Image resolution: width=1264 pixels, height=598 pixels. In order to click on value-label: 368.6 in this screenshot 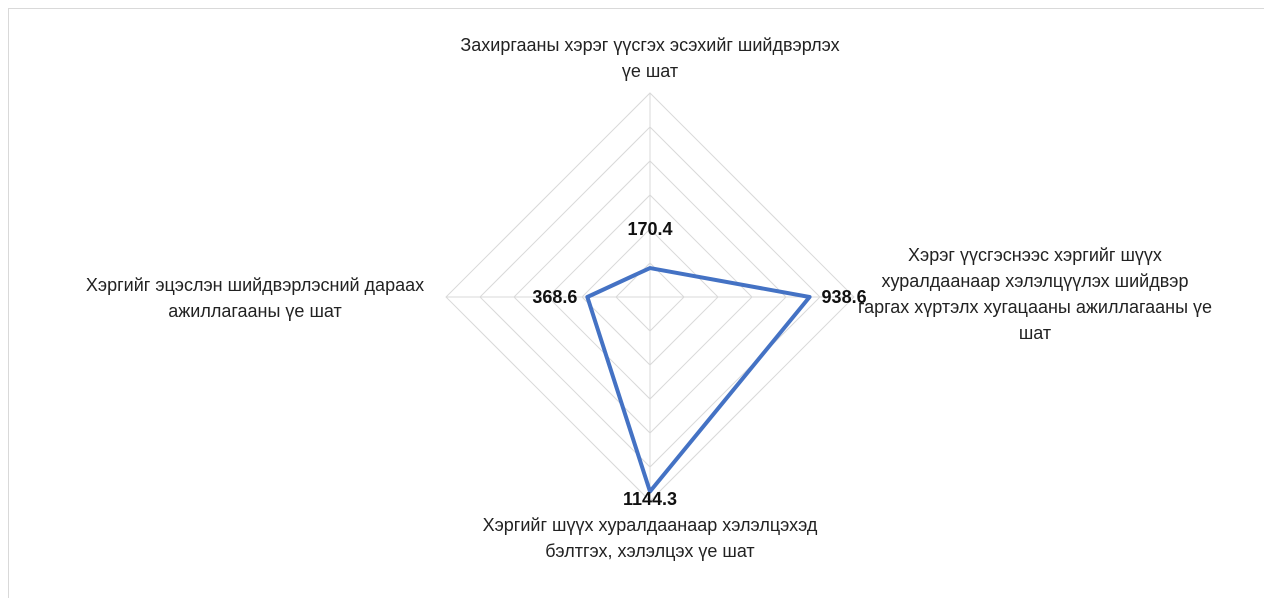, I will do `click(555, 296)`.